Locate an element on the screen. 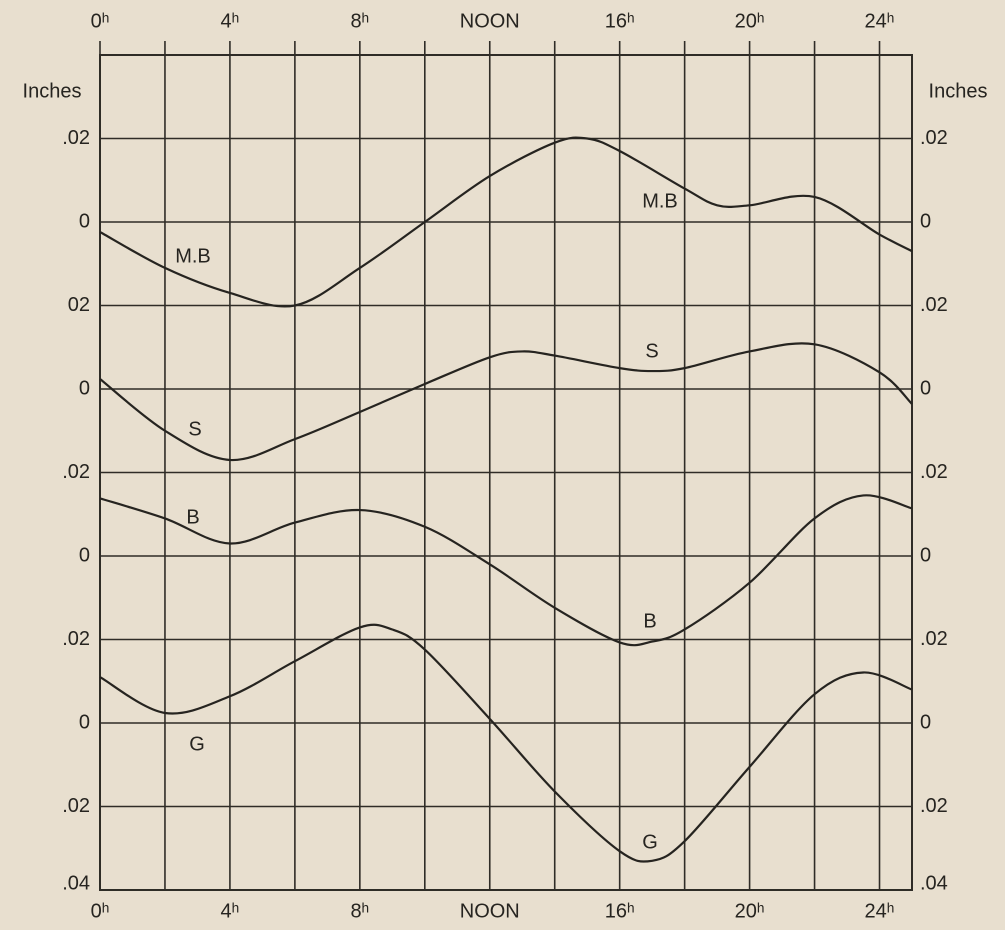  y-tick-label: .04 is located at coordinates (76, 883).